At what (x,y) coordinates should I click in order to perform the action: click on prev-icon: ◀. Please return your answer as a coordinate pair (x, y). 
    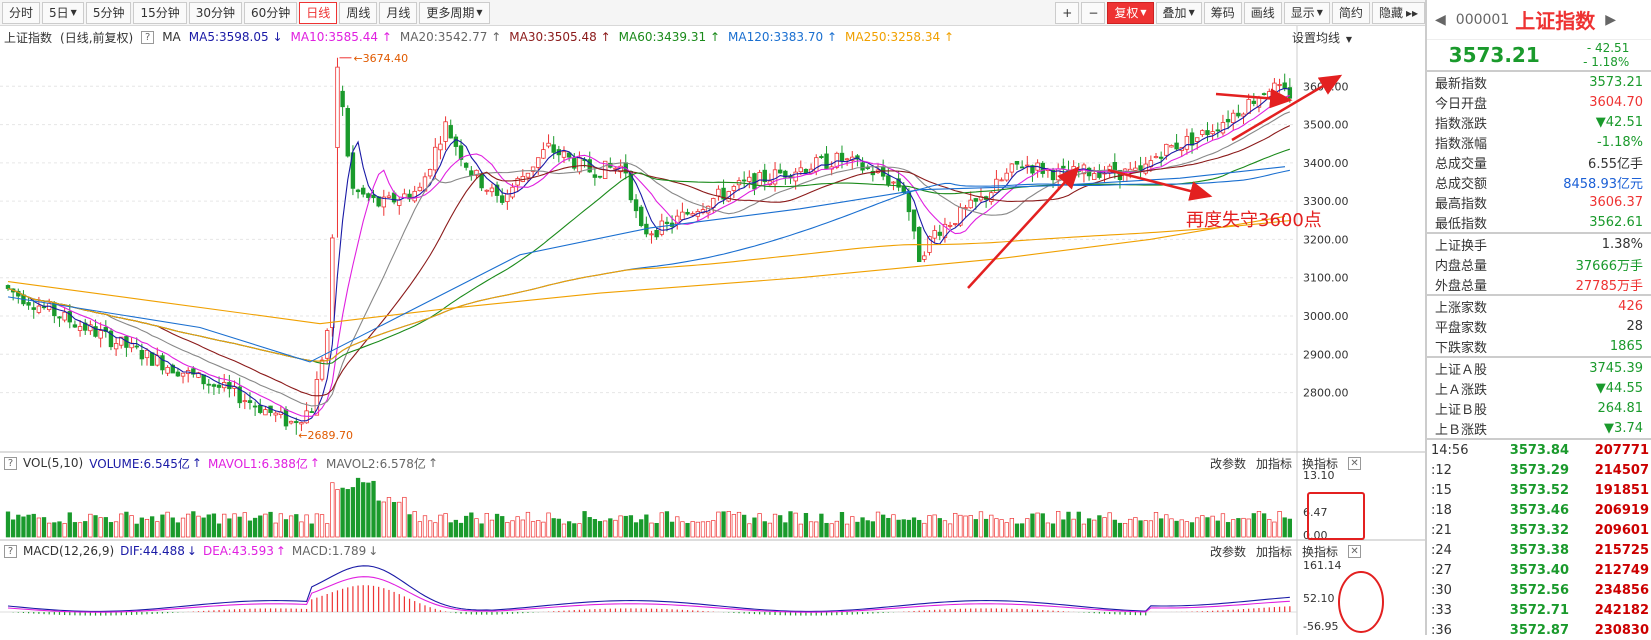
    Looking at the image, I should click on (1440, 19).